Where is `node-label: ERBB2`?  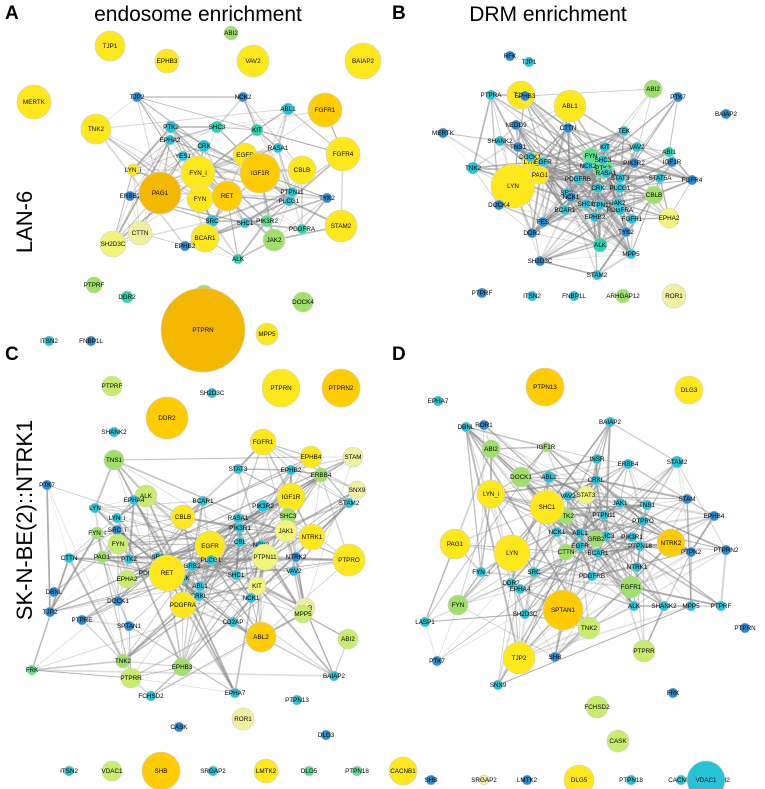
node-label: ERBB2 is located at coordinates (130, 196).